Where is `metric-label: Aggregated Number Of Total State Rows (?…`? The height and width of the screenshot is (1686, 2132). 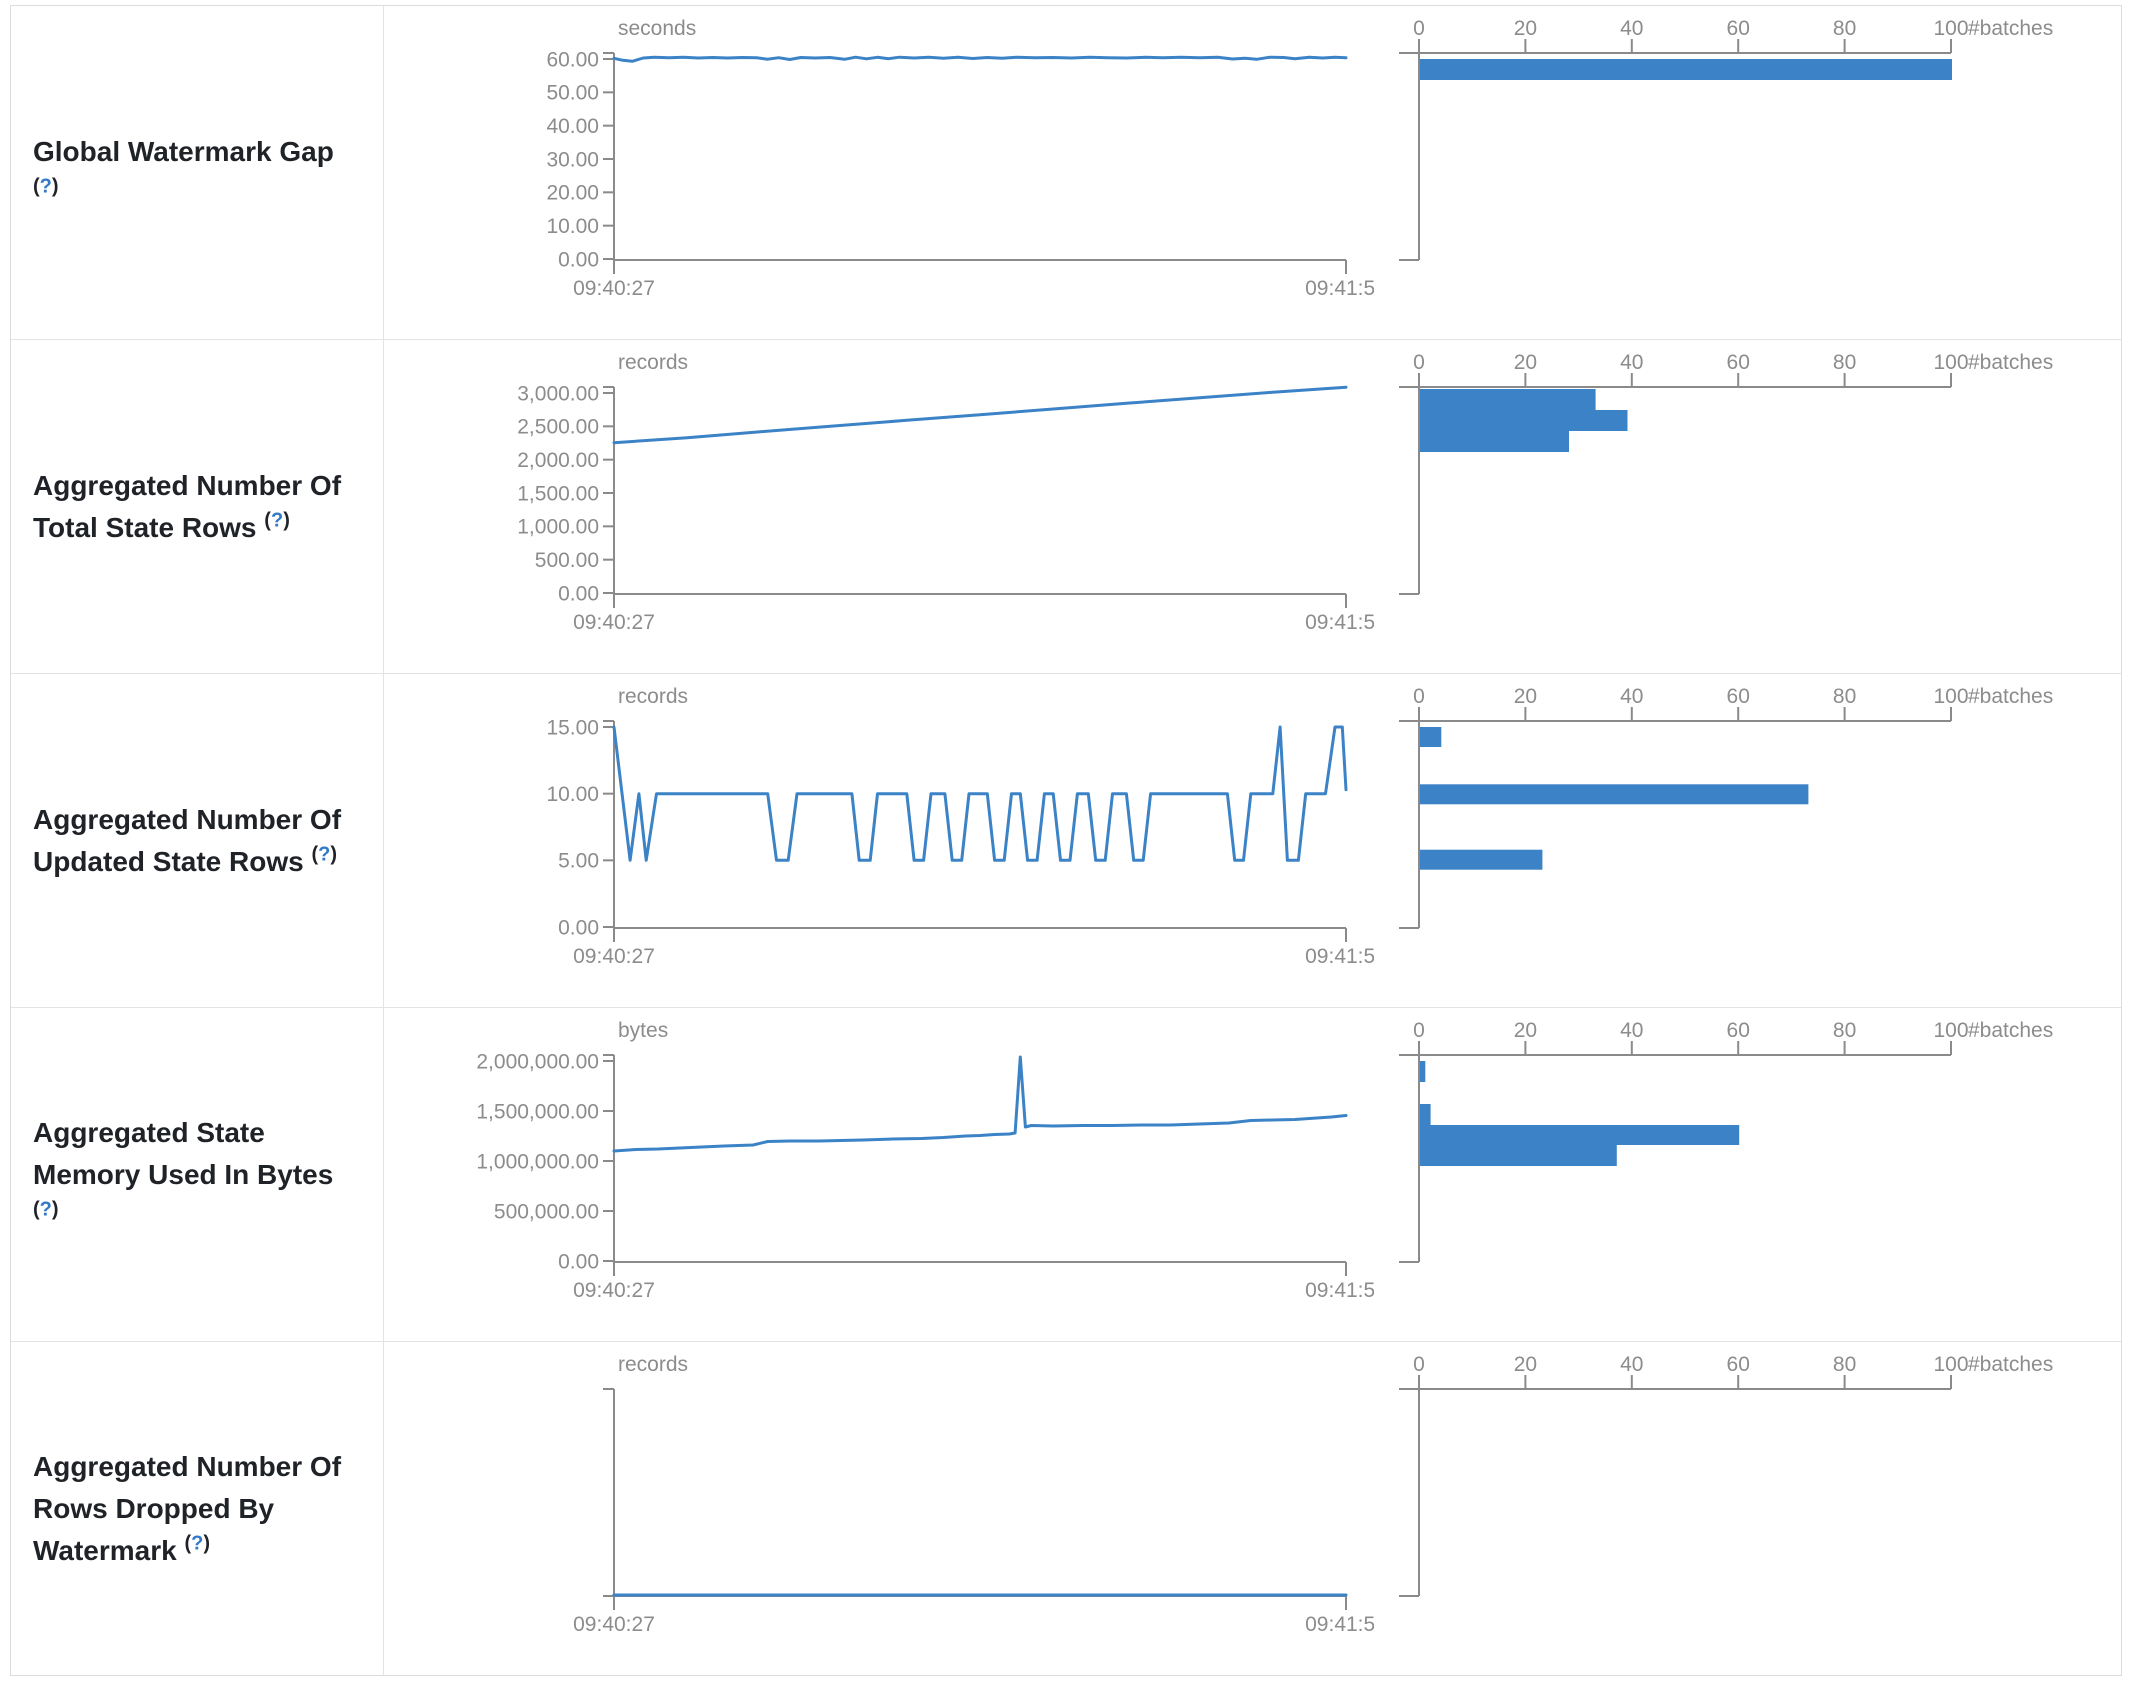
metric-label: Aggregated Number Of Total State Rows (?… is located at coordinates (188, 507).